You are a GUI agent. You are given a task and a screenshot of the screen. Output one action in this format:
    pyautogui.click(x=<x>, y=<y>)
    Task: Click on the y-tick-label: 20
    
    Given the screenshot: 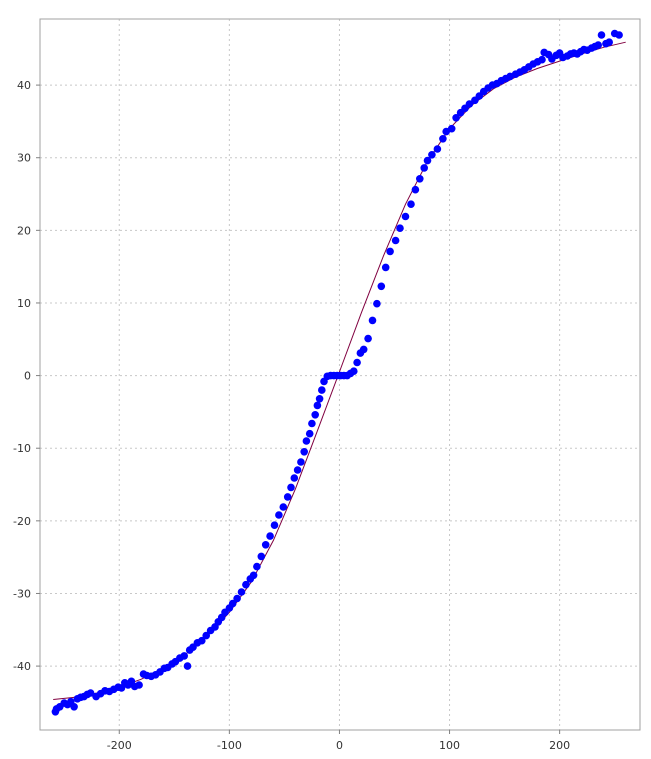 What is the action you would take?
    pyautogui.click(x=24, y=230)
    